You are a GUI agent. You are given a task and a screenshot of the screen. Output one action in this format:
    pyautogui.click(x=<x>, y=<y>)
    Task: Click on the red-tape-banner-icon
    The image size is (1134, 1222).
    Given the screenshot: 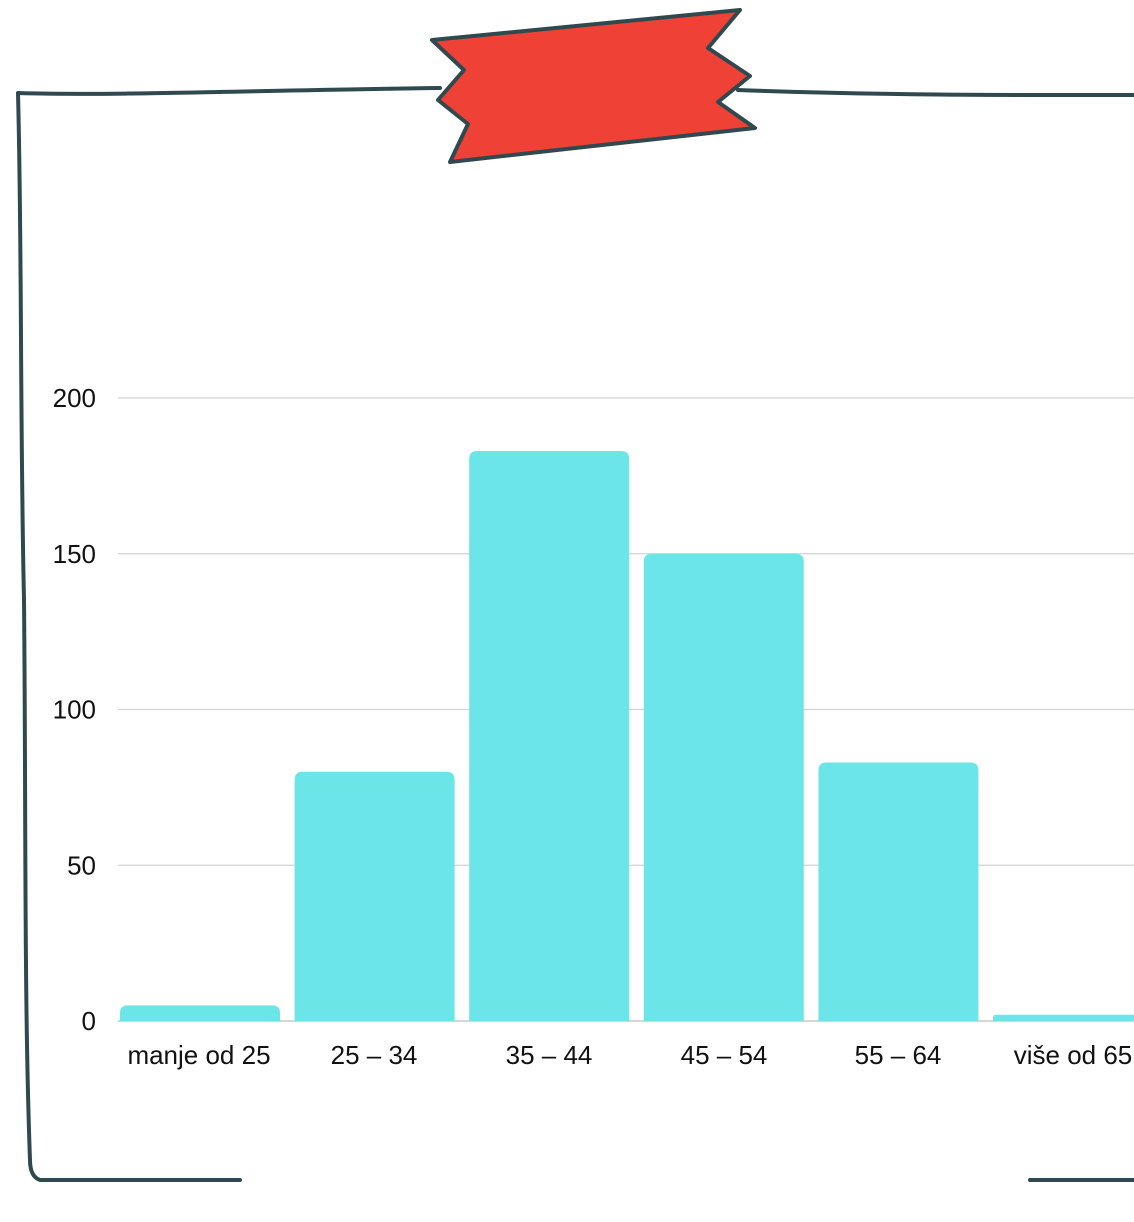 What is the action you would take?
    pyautogui.click(x=593, y=86)
    